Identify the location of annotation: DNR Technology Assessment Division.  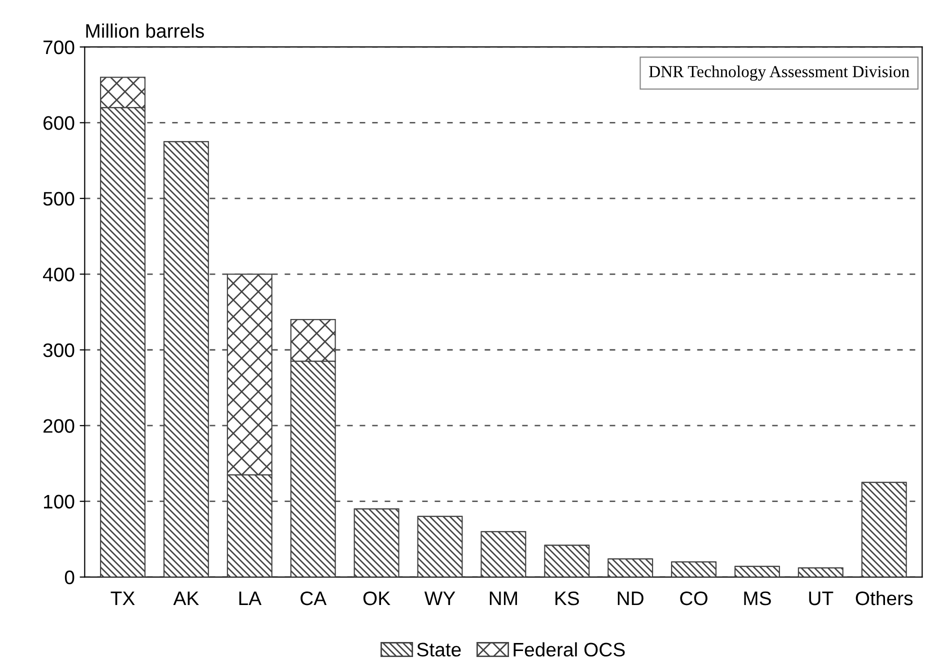
(779, 73).